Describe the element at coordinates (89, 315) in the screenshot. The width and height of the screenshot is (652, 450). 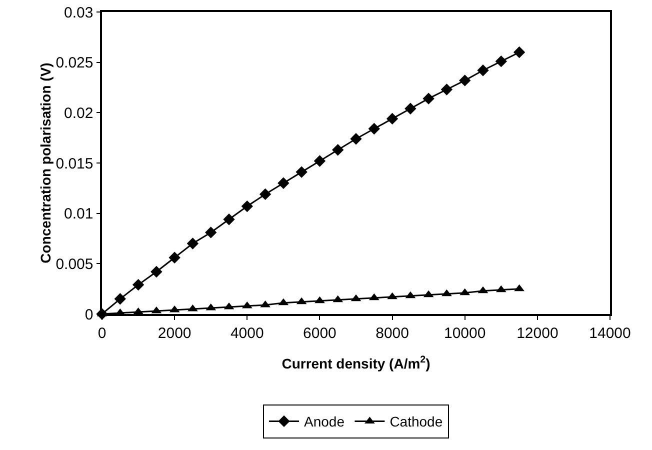
I see `y-tick-label: 0` at that location.